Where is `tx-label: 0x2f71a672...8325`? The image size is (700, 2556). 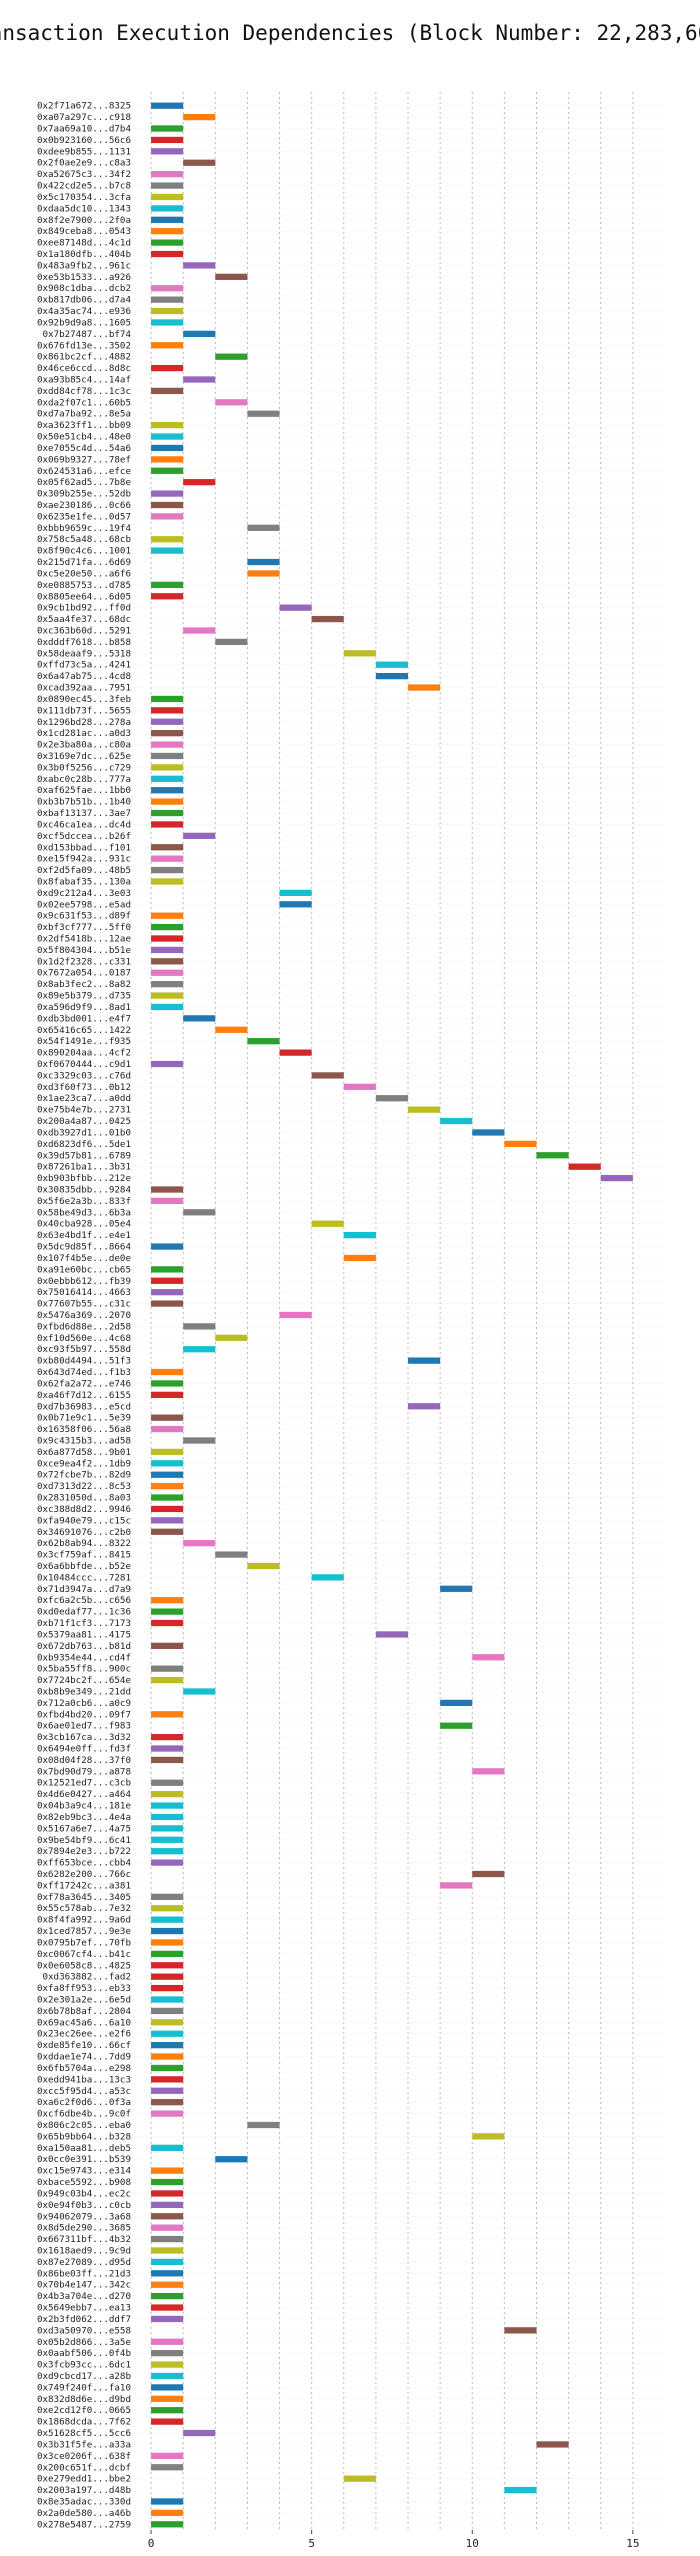 tx-label: 0x2f71a672...8325 is located at coordinates (84, 106).